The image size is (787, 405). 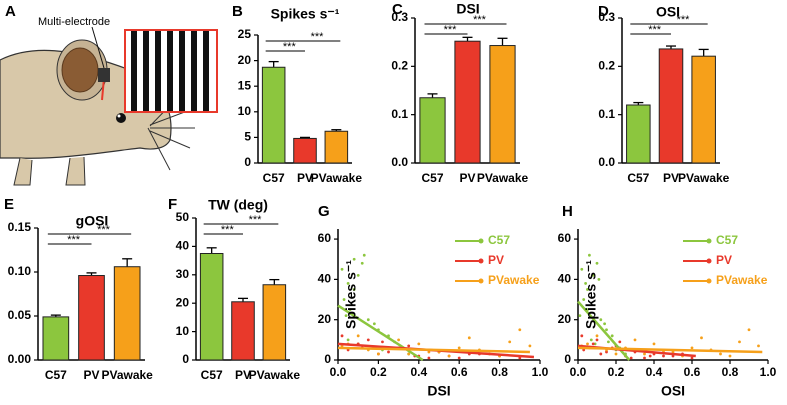 What do you see at coordinates (351, 294) in the screenshot?
I see `y-axis-title: Spikes s⁻¹` at bounding box center [351, 294].